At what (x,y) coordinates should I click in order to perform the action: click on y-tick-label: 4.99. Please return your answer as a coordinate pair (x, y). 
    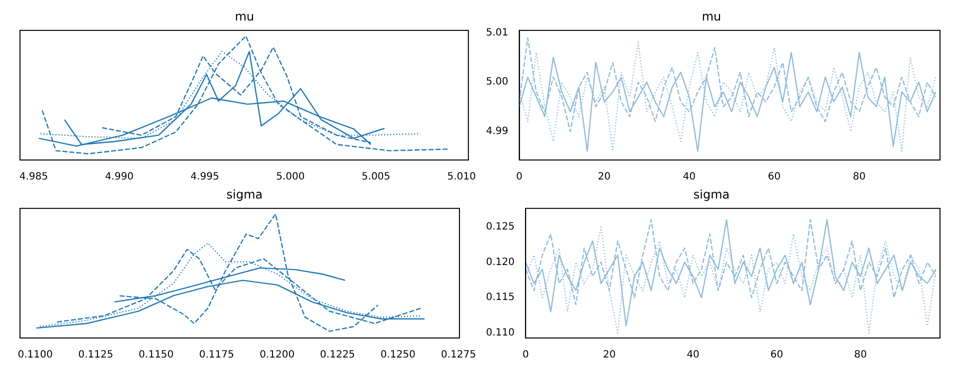
    Looking at the image, I should click on (497, 132).